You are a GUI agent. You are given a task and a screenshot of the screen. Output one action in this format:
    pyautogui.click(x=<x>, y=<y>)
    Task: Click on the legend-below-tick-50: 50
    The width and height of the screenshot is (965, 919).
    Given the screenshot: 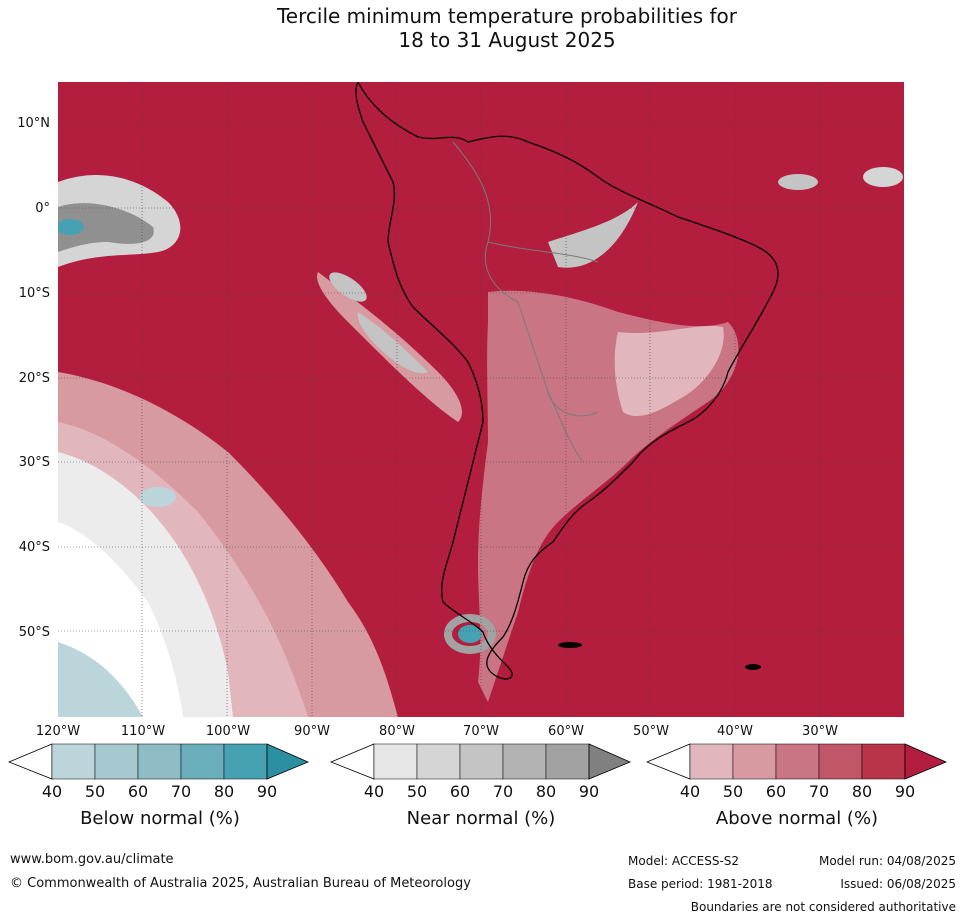 What is the action you would take?
    pyautogui.click(x=95, y=791)
    